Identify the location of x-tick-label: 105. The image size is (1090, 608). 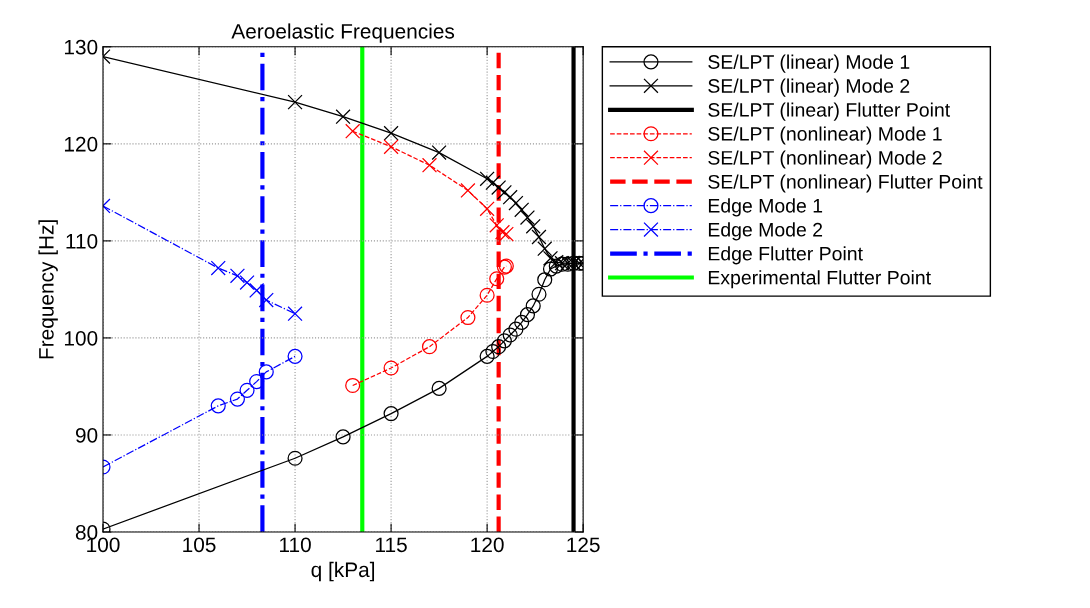
(199, 545).